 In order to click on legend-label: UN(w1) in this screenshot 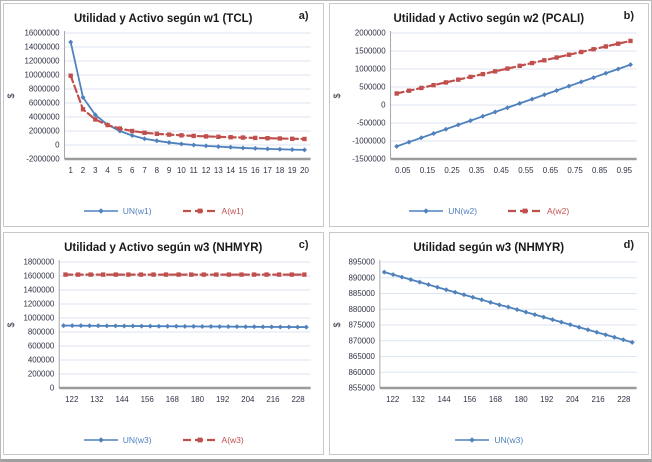, I will do `click(137, 211)`.